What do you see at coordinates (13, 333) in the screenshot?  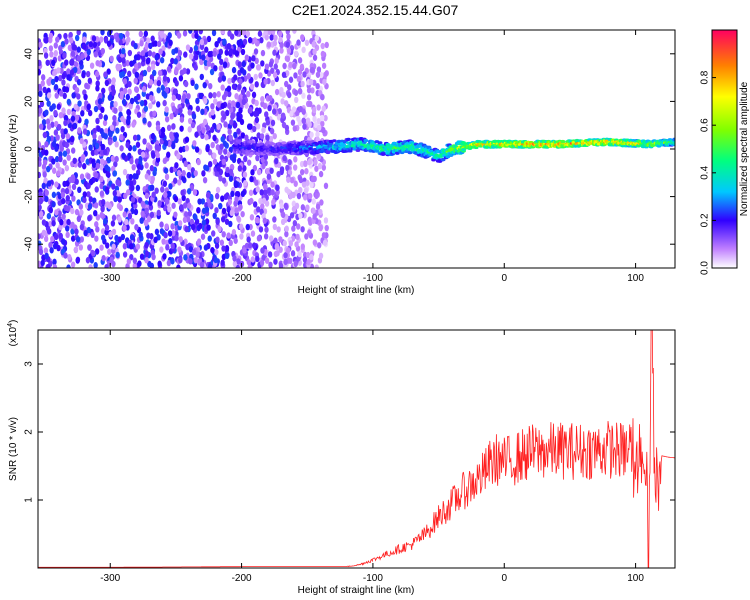 I see `snr-y-scale-label: (x104)` at bounding box center [13, 333].